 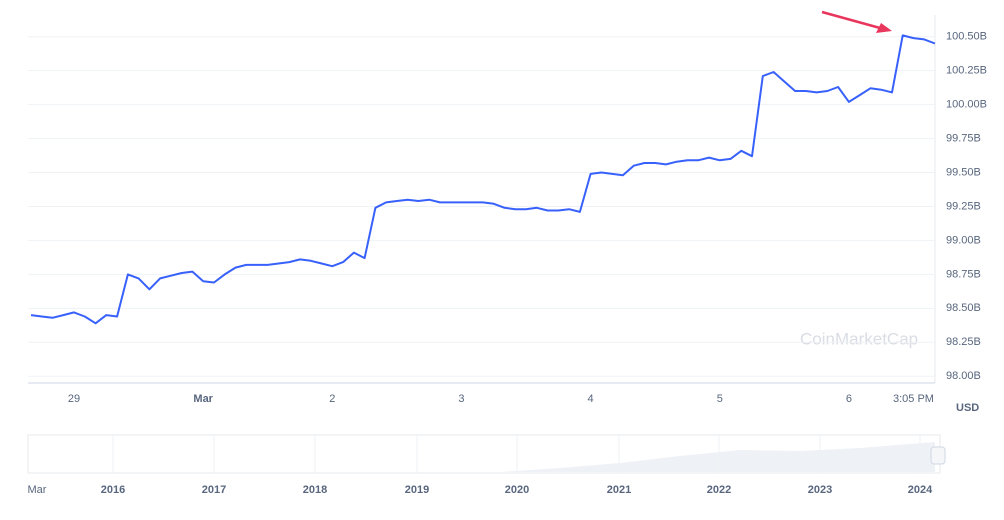 I want to click on y-tick-label: 99.50B, so click(x=963, y=172).